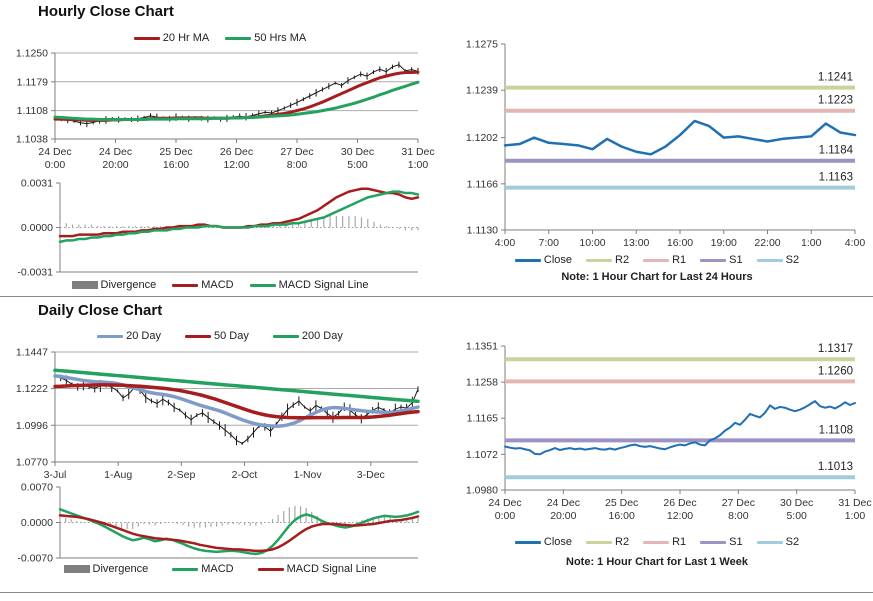  What do you see at coordinates (636, 243) in the screenshot?
I see `svg-text: 13:00` at bounding box center [636, 243].